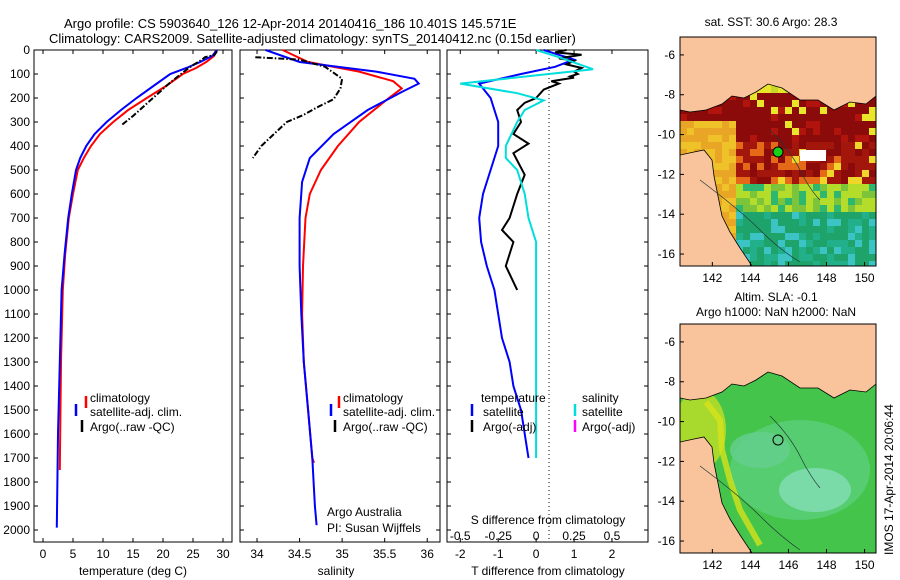 The height and width of the screenshot is (580, 900). I want to click on sla-map-frame, so click(778, 438).